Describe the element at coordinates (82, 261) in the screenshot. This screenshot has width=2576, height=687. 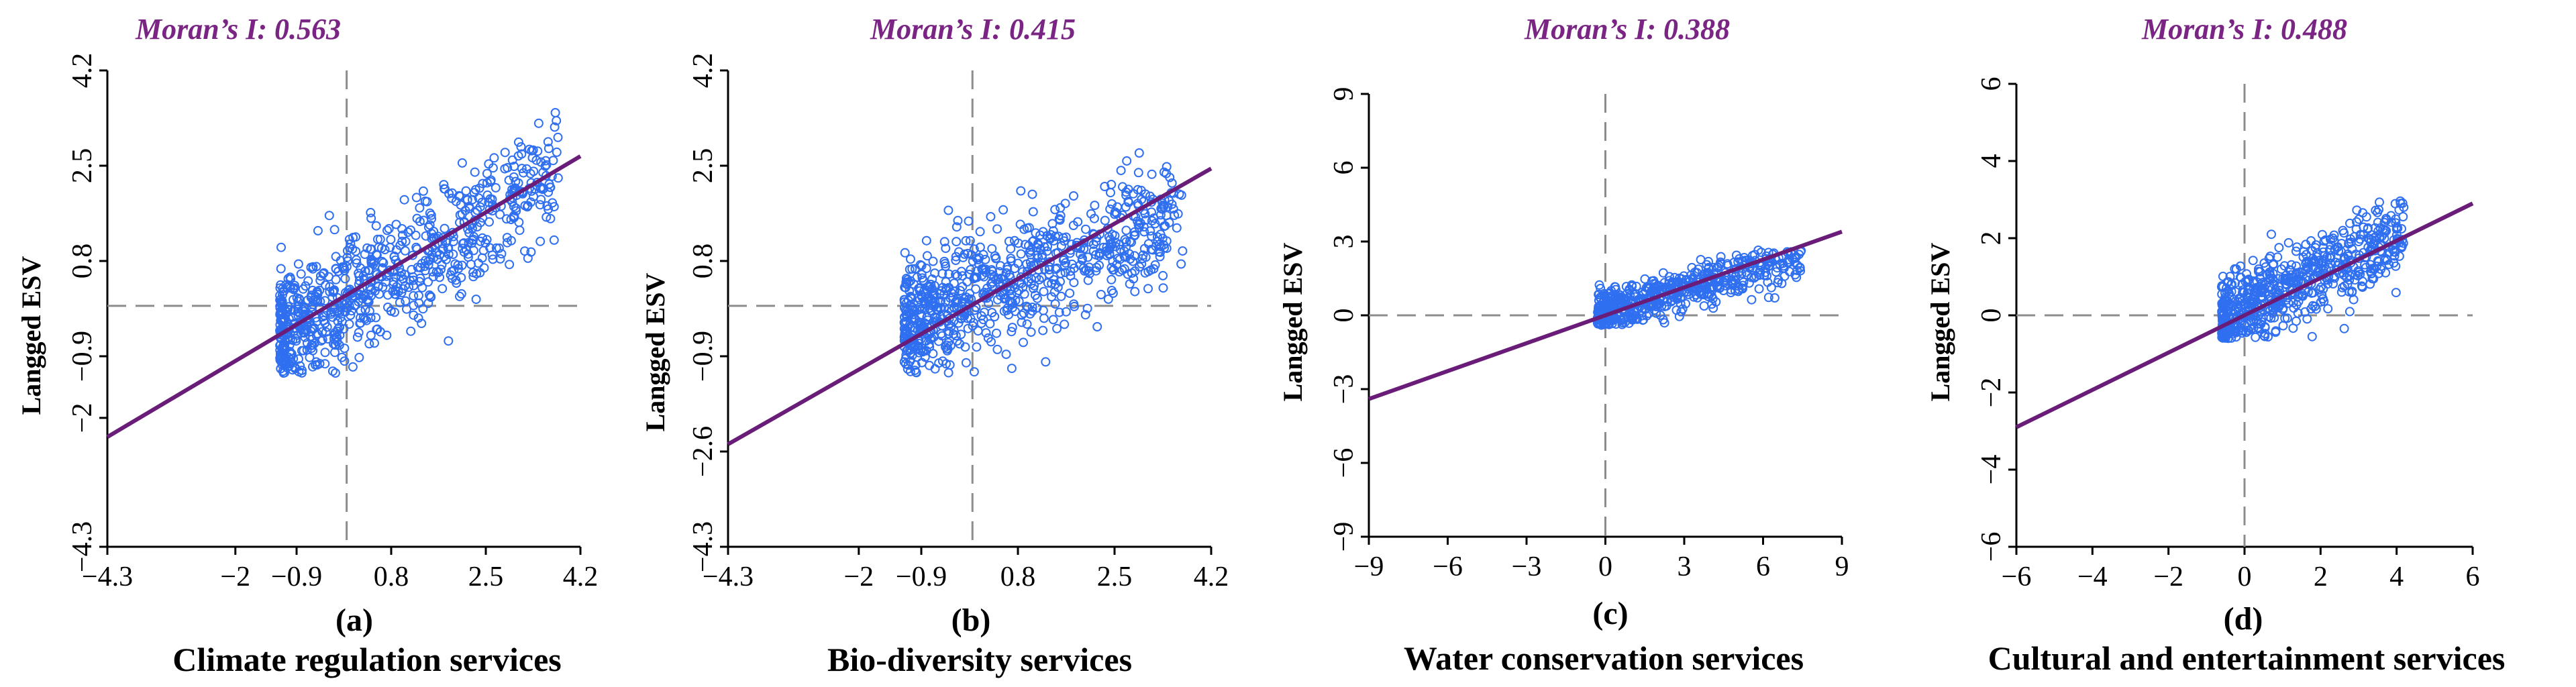
I see `y-tick-label: 0.8` at that location.